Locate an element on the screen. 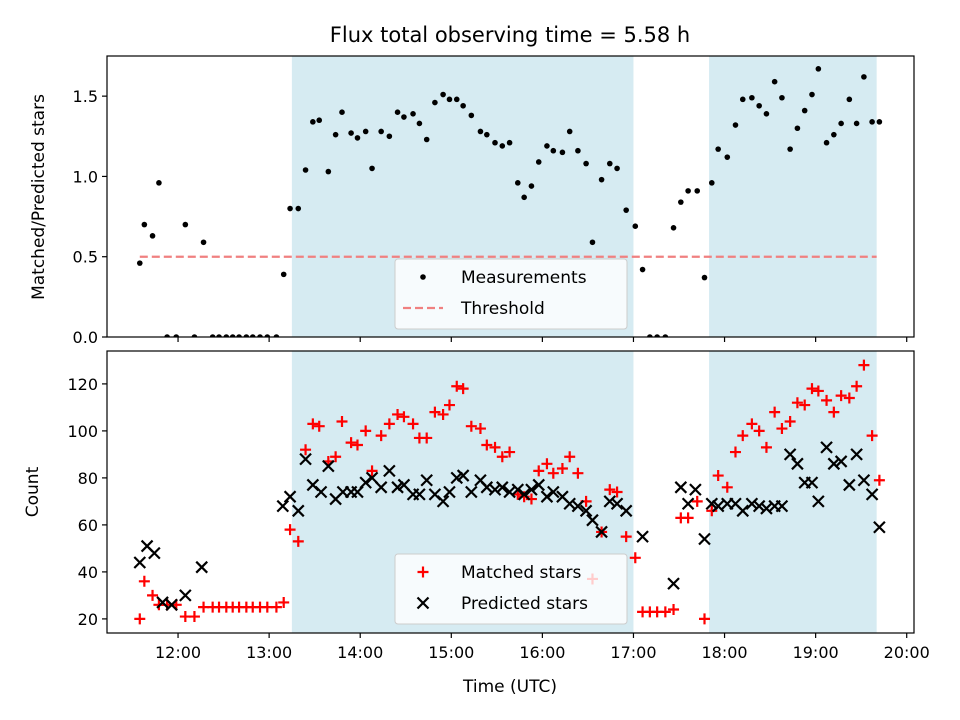 The image size is (960, 720). bottom-y-axis-label: Count is located at coordinates (33, 491).